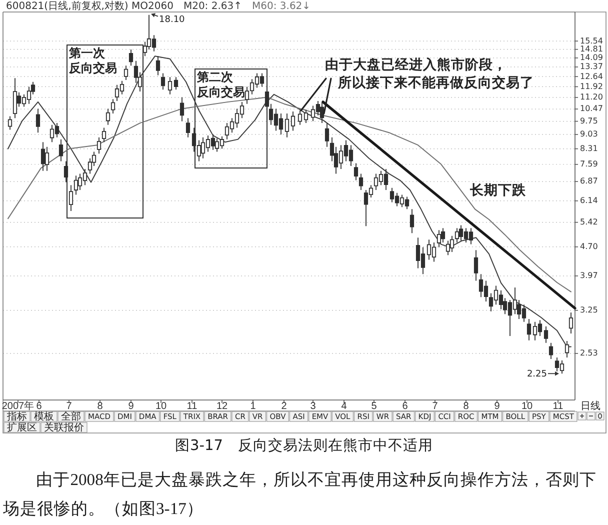 The height and width of the screenshot is (525, 608). What do you see at coordinates (284, 406) in the screenshot?
I see `x-tick-label: 2` at bounding box center [284, 406].